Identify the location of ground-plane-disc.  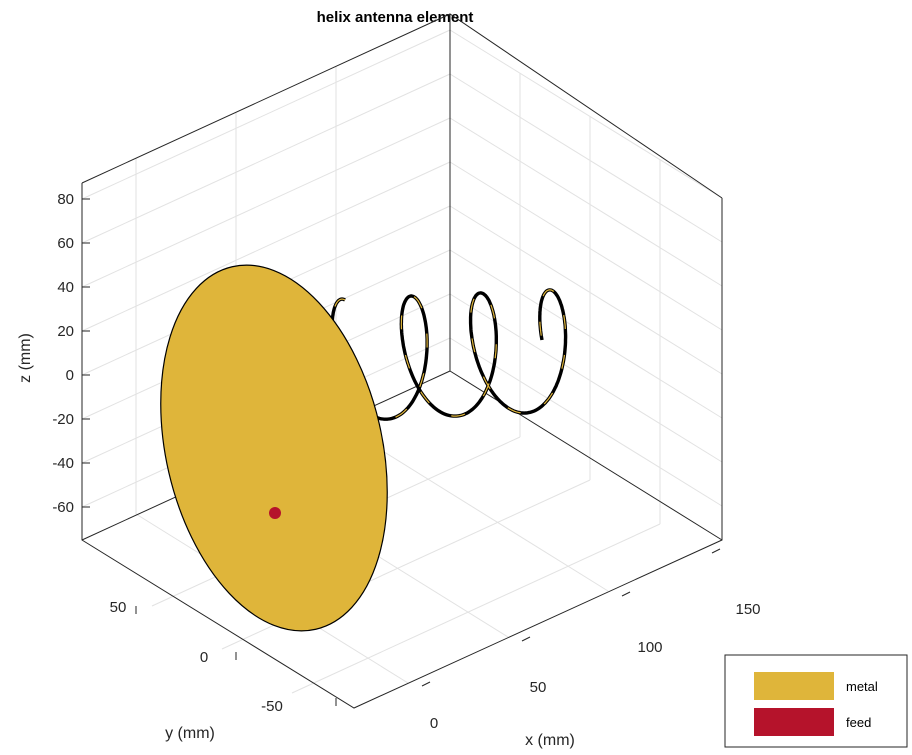
(274, 448).